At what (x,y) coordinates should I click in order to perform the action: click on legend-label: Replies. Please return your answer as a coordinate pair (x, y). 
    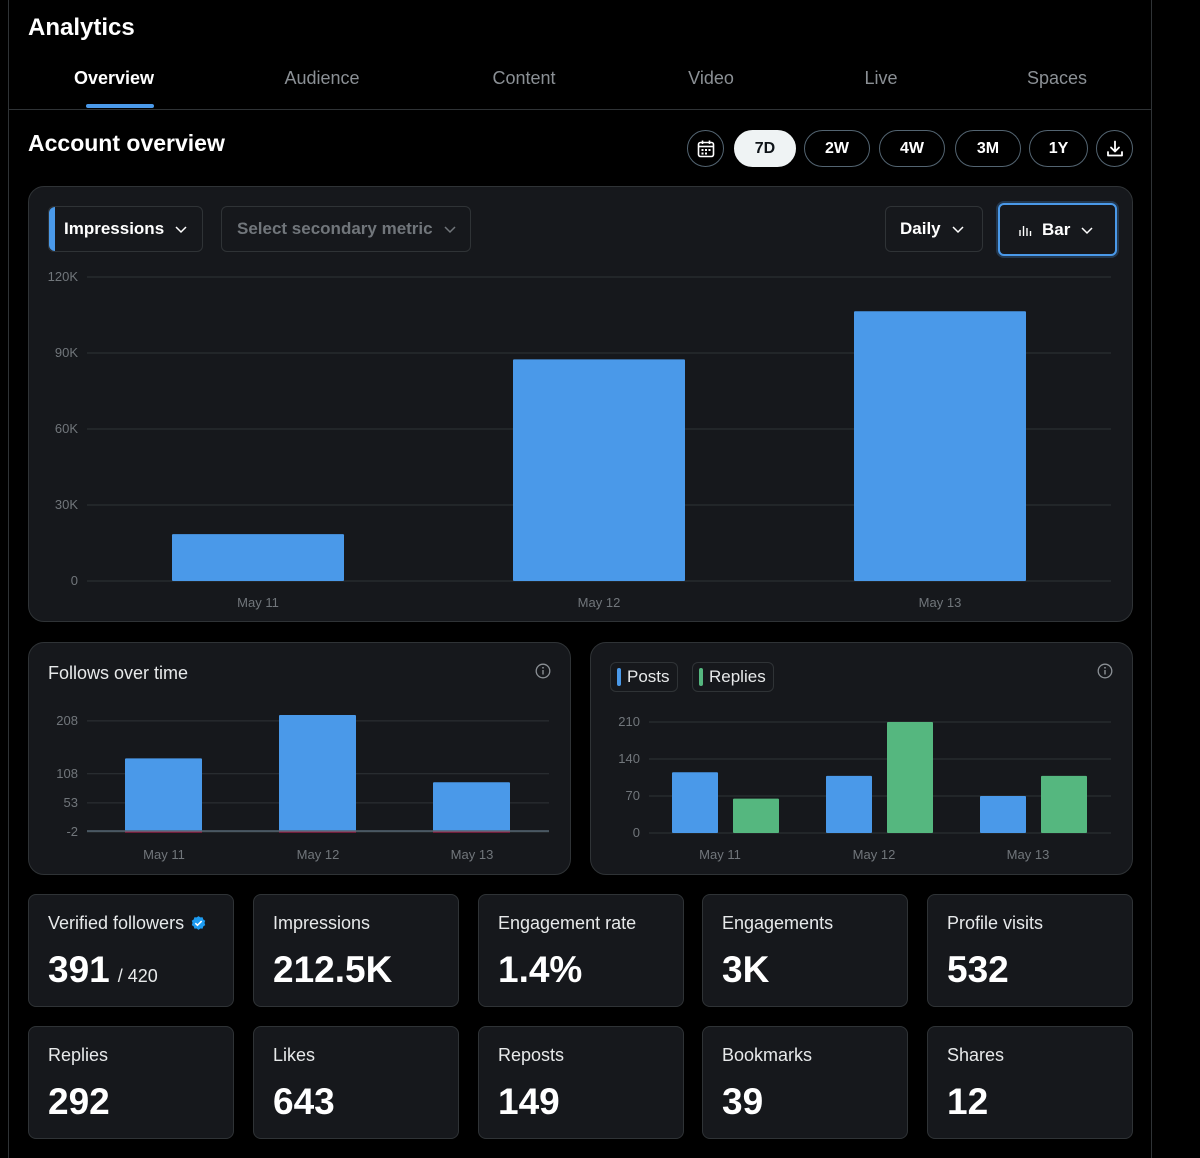
    Looking at the image, I should click on (737, 676).